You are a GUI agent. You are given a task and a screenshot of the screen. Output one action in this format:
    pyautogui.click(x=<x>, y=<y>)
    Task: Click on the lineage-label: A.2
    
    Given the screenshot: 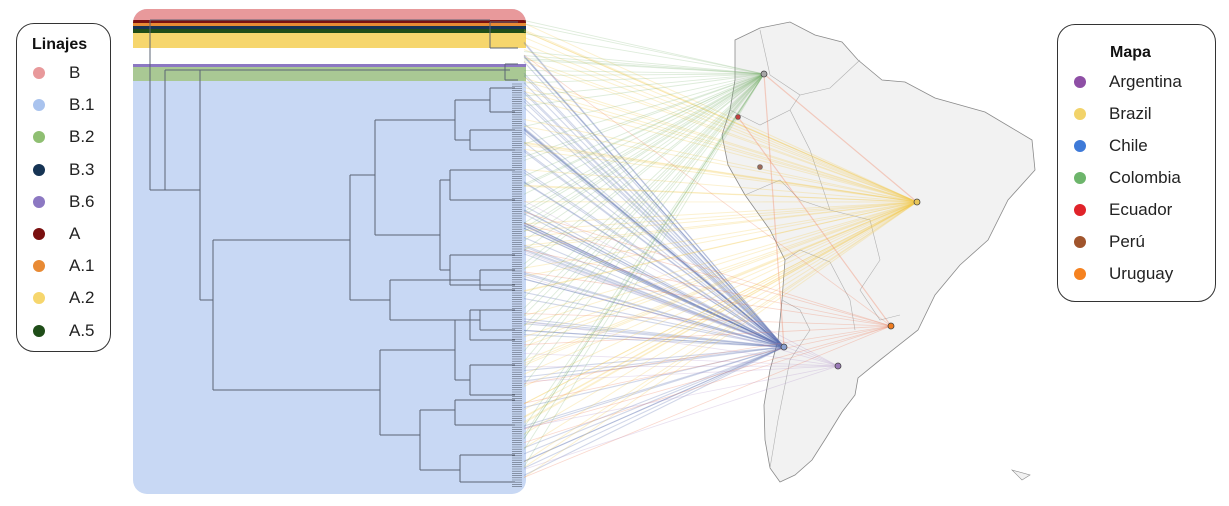 What is the action you would take?
    pyautogui.click(x=82, y=298)
    